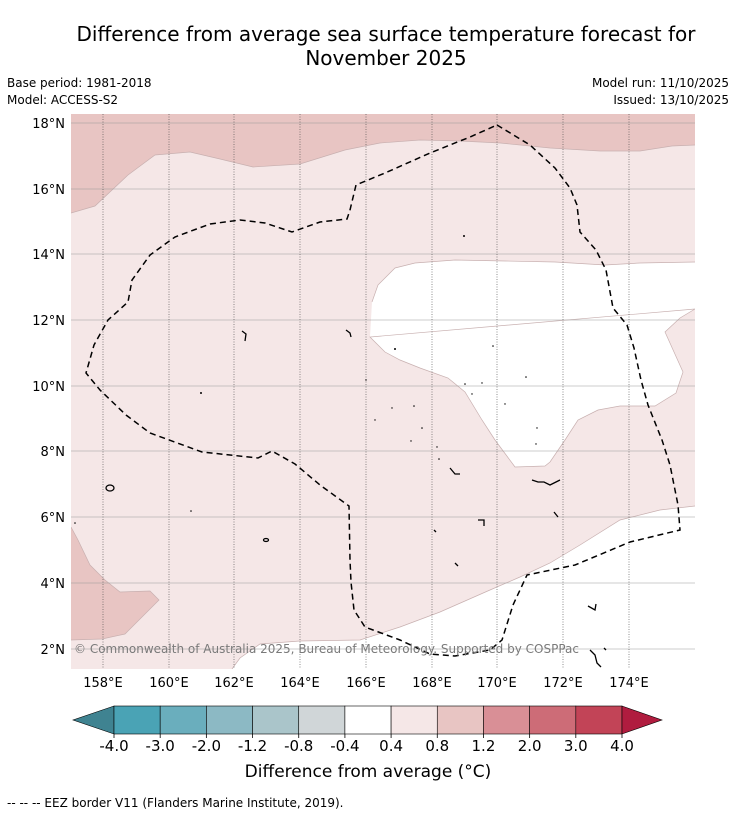 This screenshot has width=736, height=816. Describe the element at coordinates (660, 92) in the screenshot. I see `meta-right: Model run: 11/10/2025 Issued: 13/10/2025` at that location.